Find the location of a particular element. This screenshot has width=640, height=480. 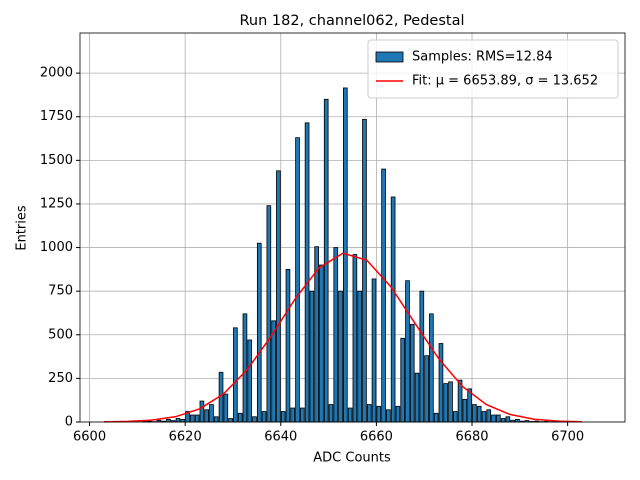

x-tick-label: 6640 is located at coordinates (280, 437).